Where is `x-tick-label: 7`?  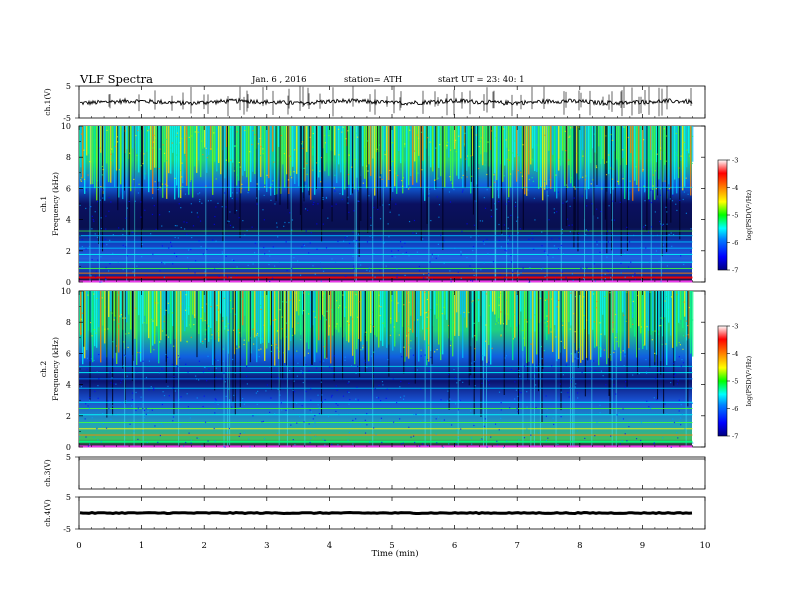 x-tick-label: 7 is located at coordinates (516, 546).